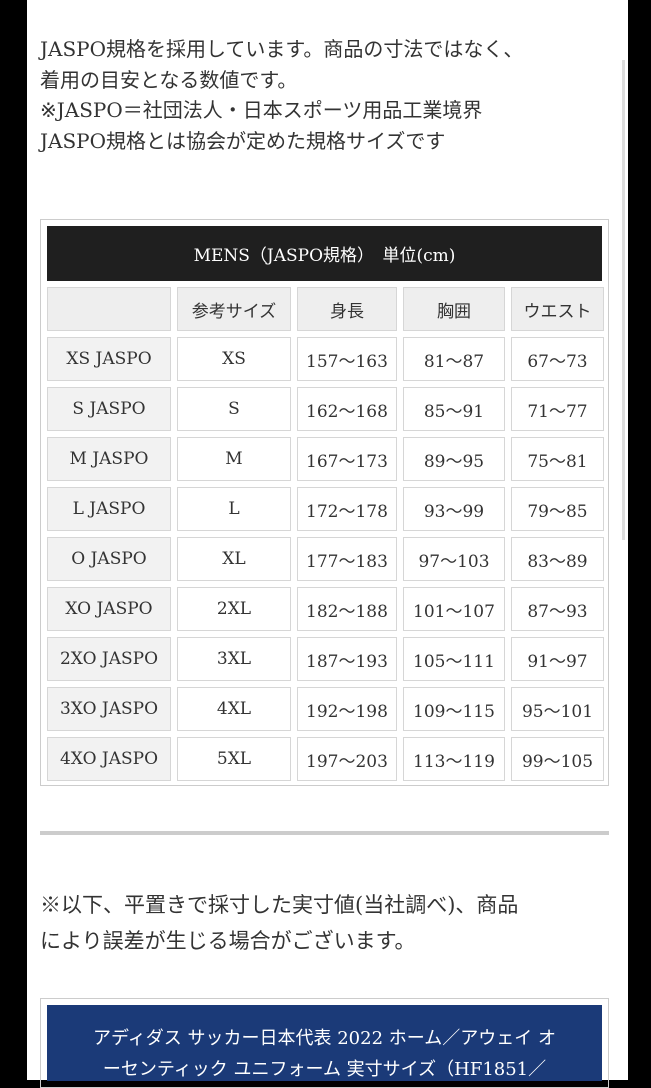 The height and width of the screenshot is (1088, 651). Describe the element at coordinates (109, 409) in the screenshot. I see `row-label: S JASPO` at that location.